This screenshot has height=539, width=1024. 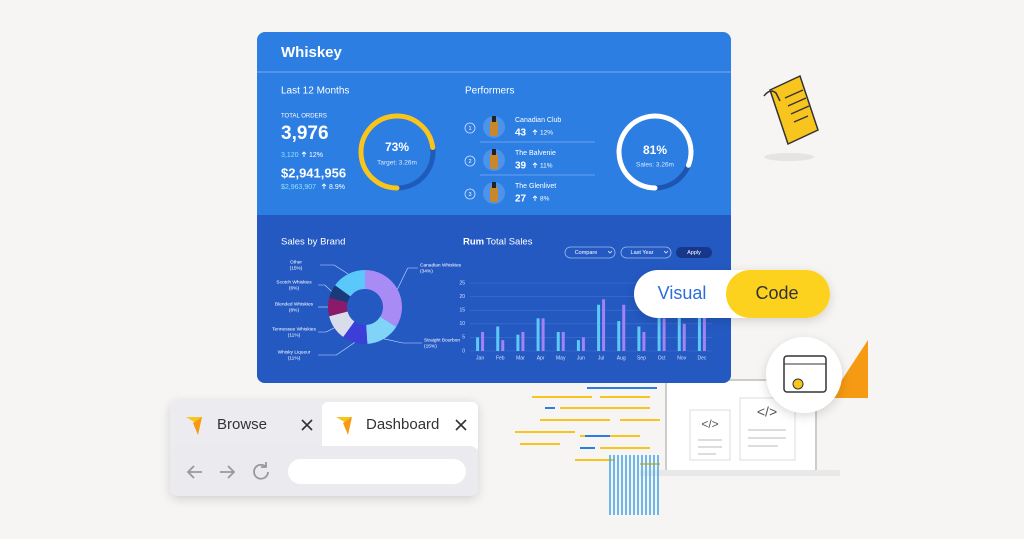 What do you see at coordinates (494, 194) in the screenshot?
I see `product-bottle` at bounding box center [494, 194].